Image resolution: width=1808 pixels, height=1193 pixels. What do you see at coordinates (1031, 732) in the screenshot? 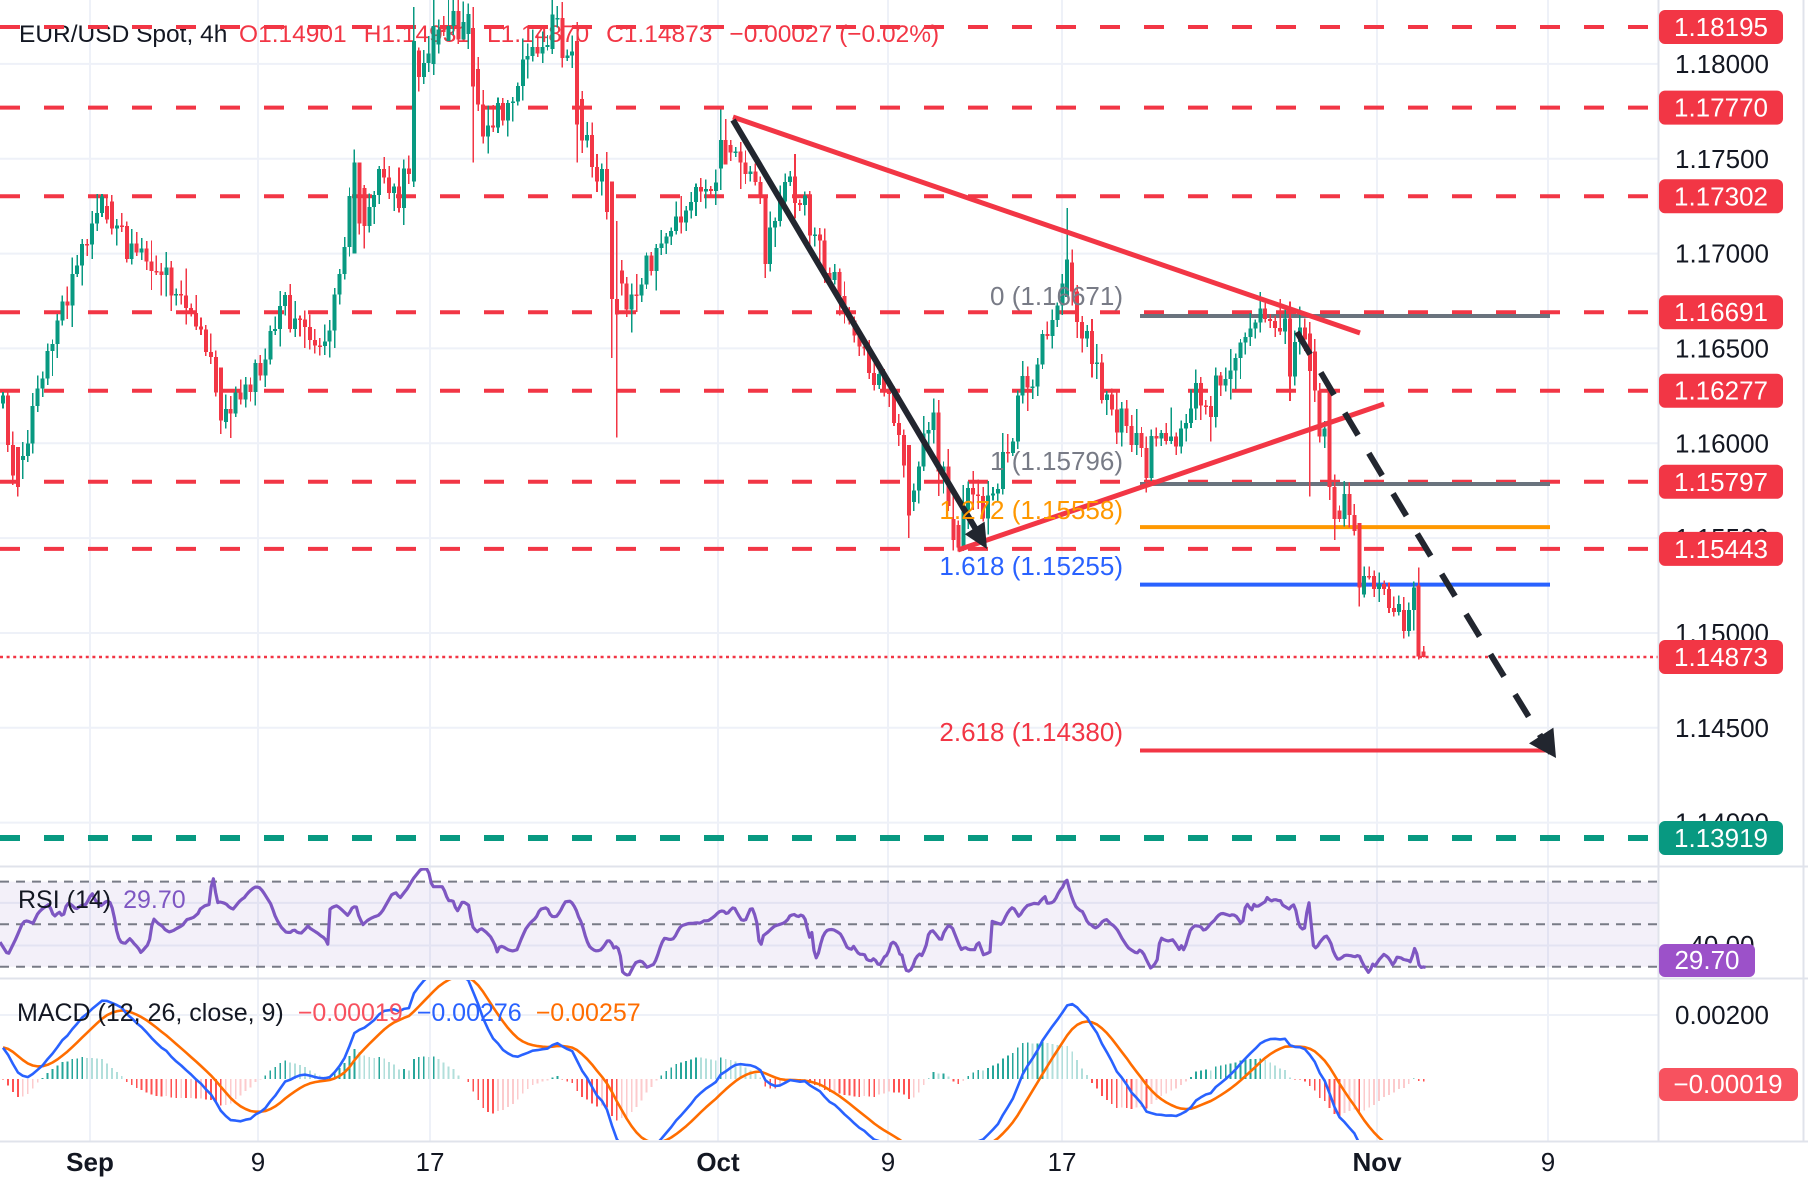
I see `svg-text: 2.618 (1.14380)` at bounding box center [1031, 732].